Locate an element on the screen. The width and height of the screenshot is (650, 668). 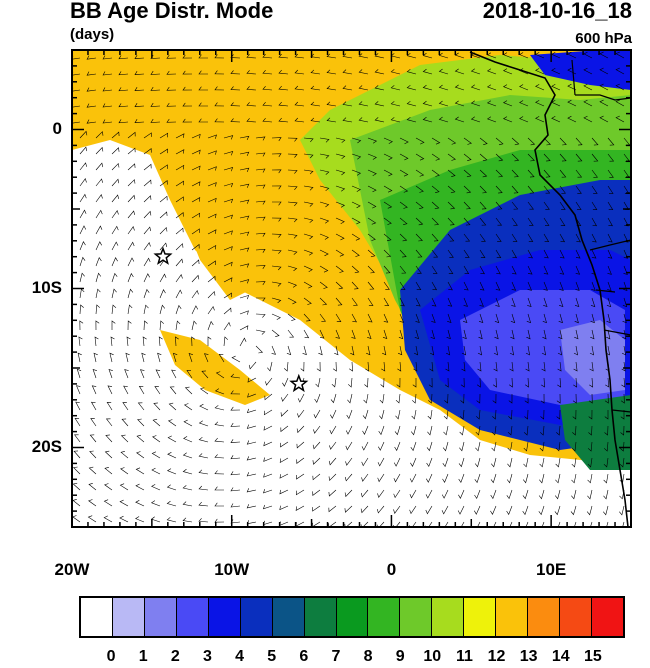
colorbar-label: 5 is located at coordinates (272, 656).